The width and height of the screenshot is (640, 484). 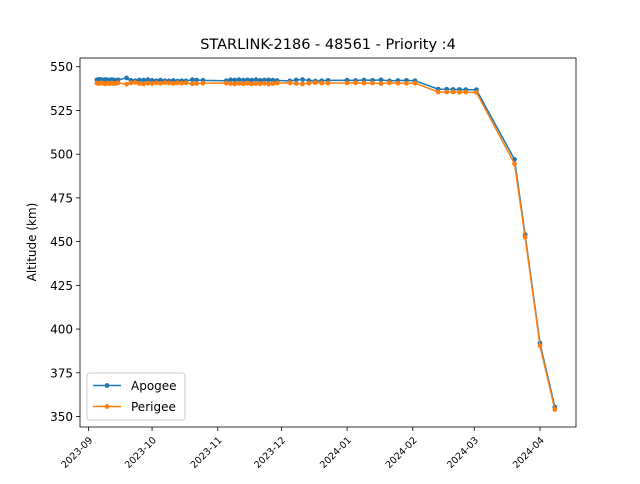 I want to click on y-tick-label: 375, so click(x=61, y=373).